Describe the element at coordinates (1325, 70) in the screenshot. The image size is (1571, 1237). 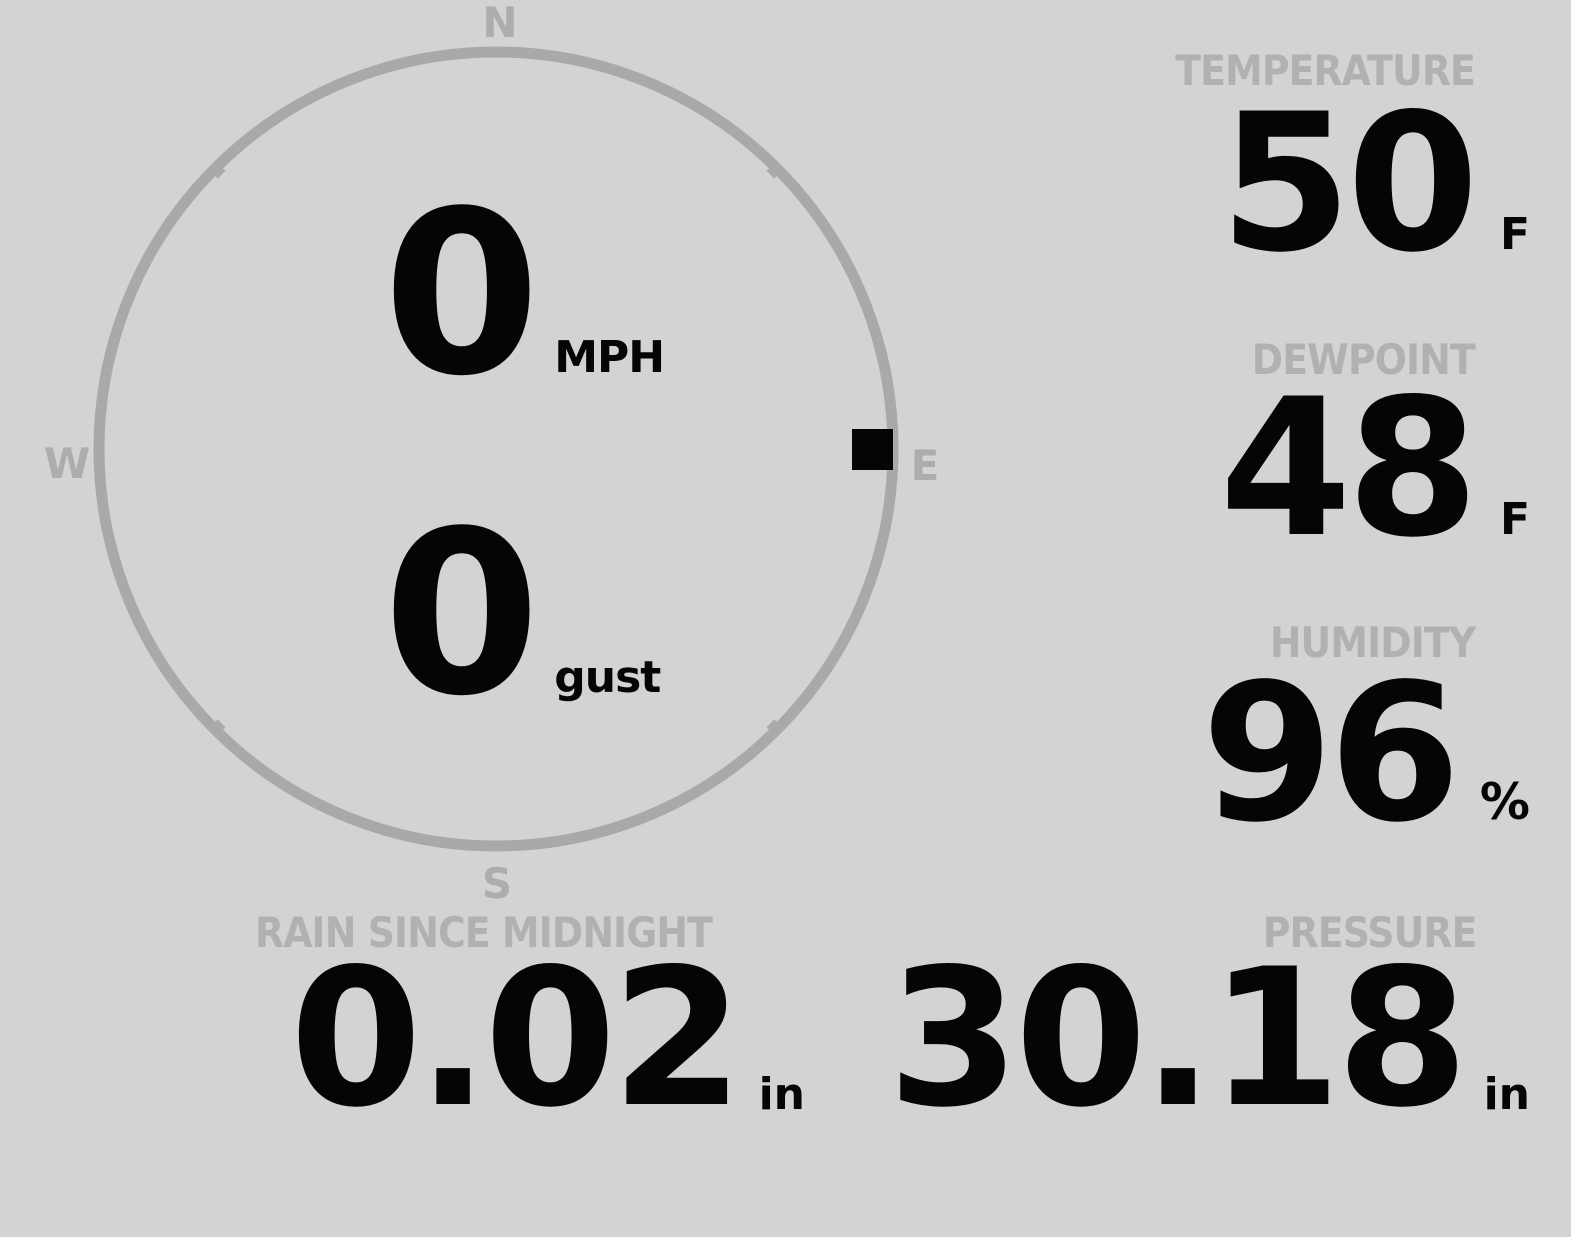
I see `temperature-label: TEMPERATURE` at that location.